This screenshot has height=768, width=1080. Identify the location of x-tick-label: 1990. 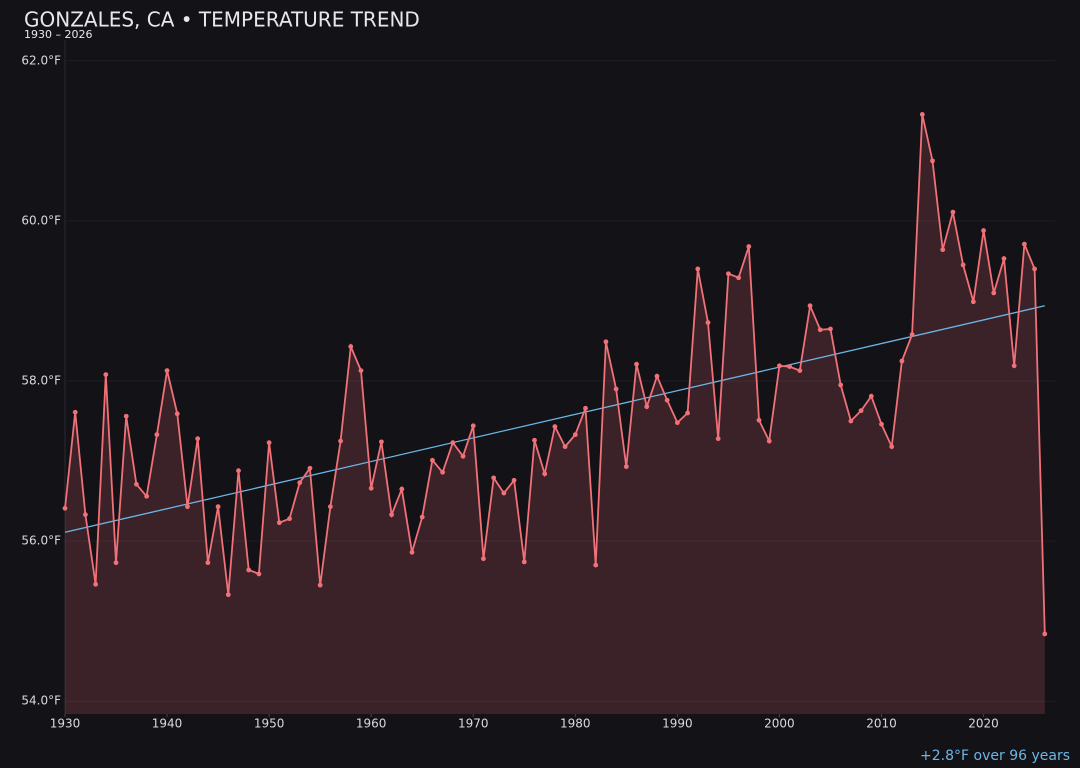
(677, 724).